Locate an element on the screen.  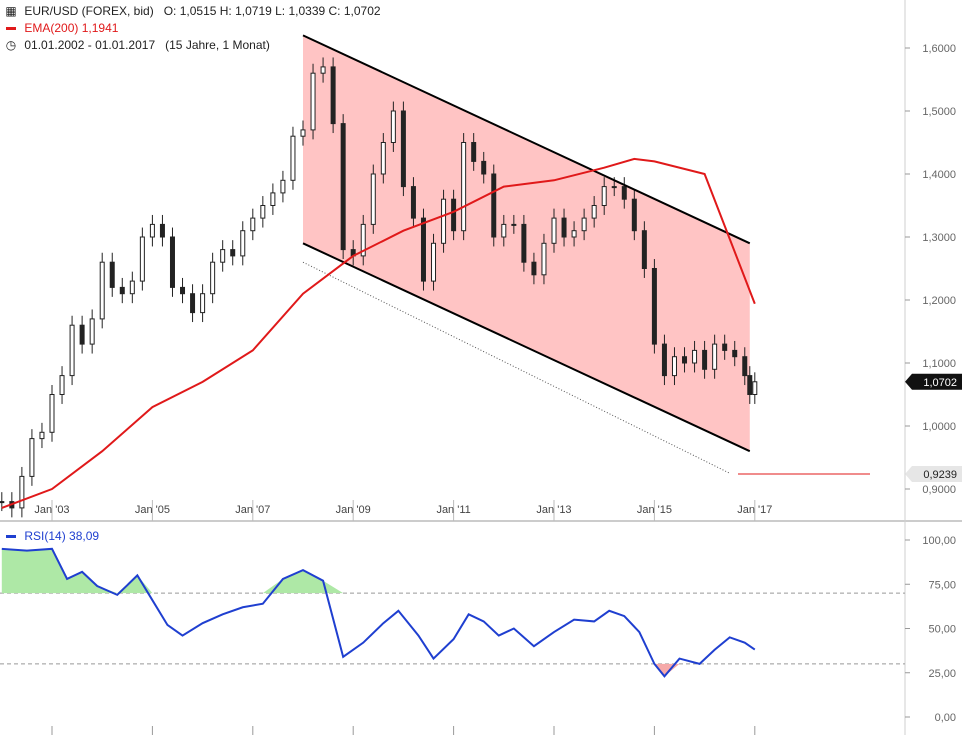
rsi-line is located at coordinates (378, 612).